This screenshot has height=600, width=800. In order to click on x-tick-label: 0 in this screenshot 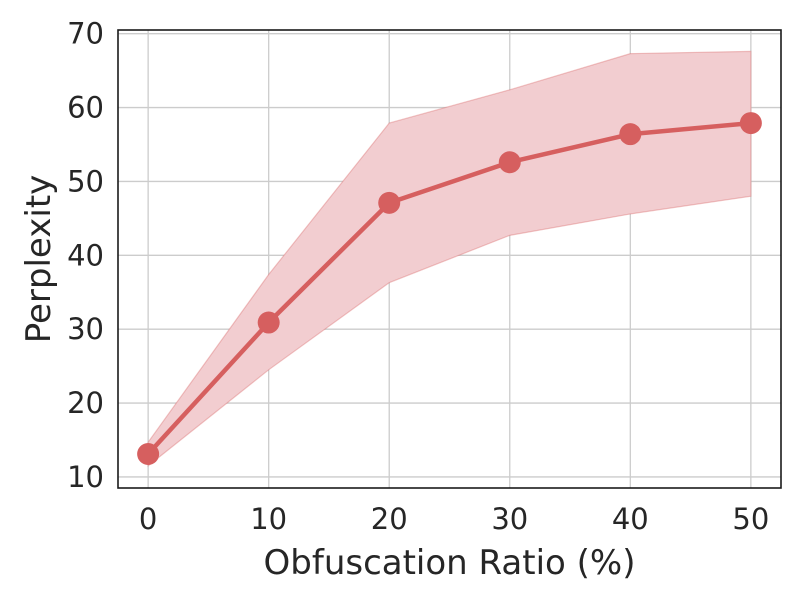, I will do `click(148, 519)`.